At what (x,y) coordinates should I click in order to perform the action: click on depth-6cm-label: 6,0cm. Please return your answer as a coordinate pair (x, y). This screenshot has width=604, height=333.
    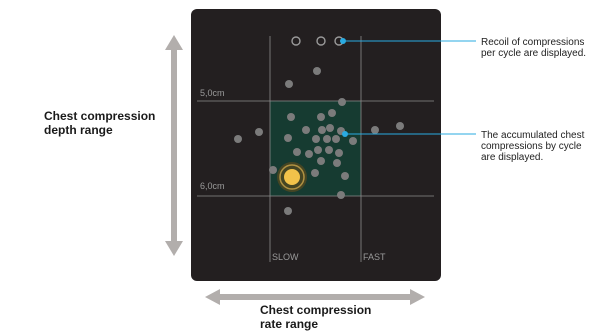
    Looking at the image, I should click on (212, 186).